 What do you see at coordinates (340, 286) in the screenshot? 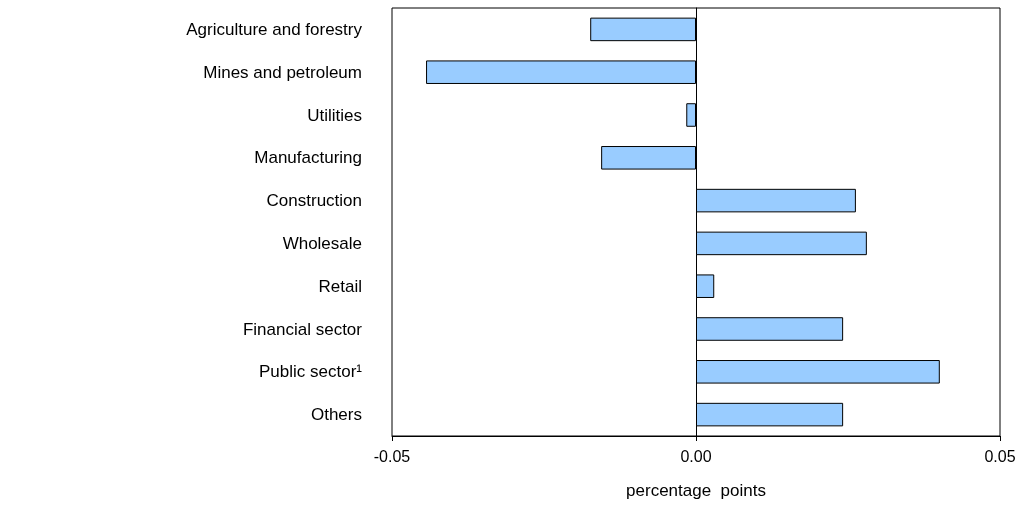
I see `y-tick-label: Retail` at bounding box center [340, 286].